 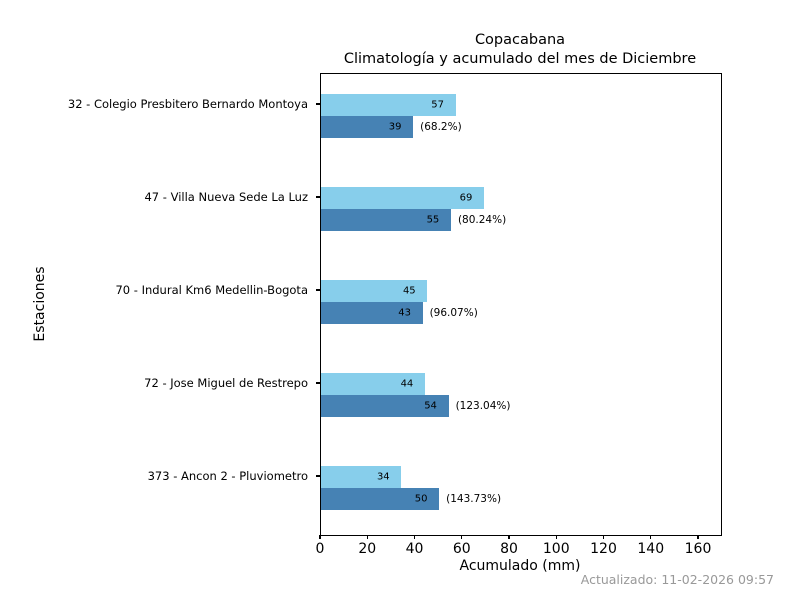 What do you see at coordinates (441, 127) in the screenshot?
I see `percent-of-climatology-label: (68.2%)` at bounding box center [441, 127].